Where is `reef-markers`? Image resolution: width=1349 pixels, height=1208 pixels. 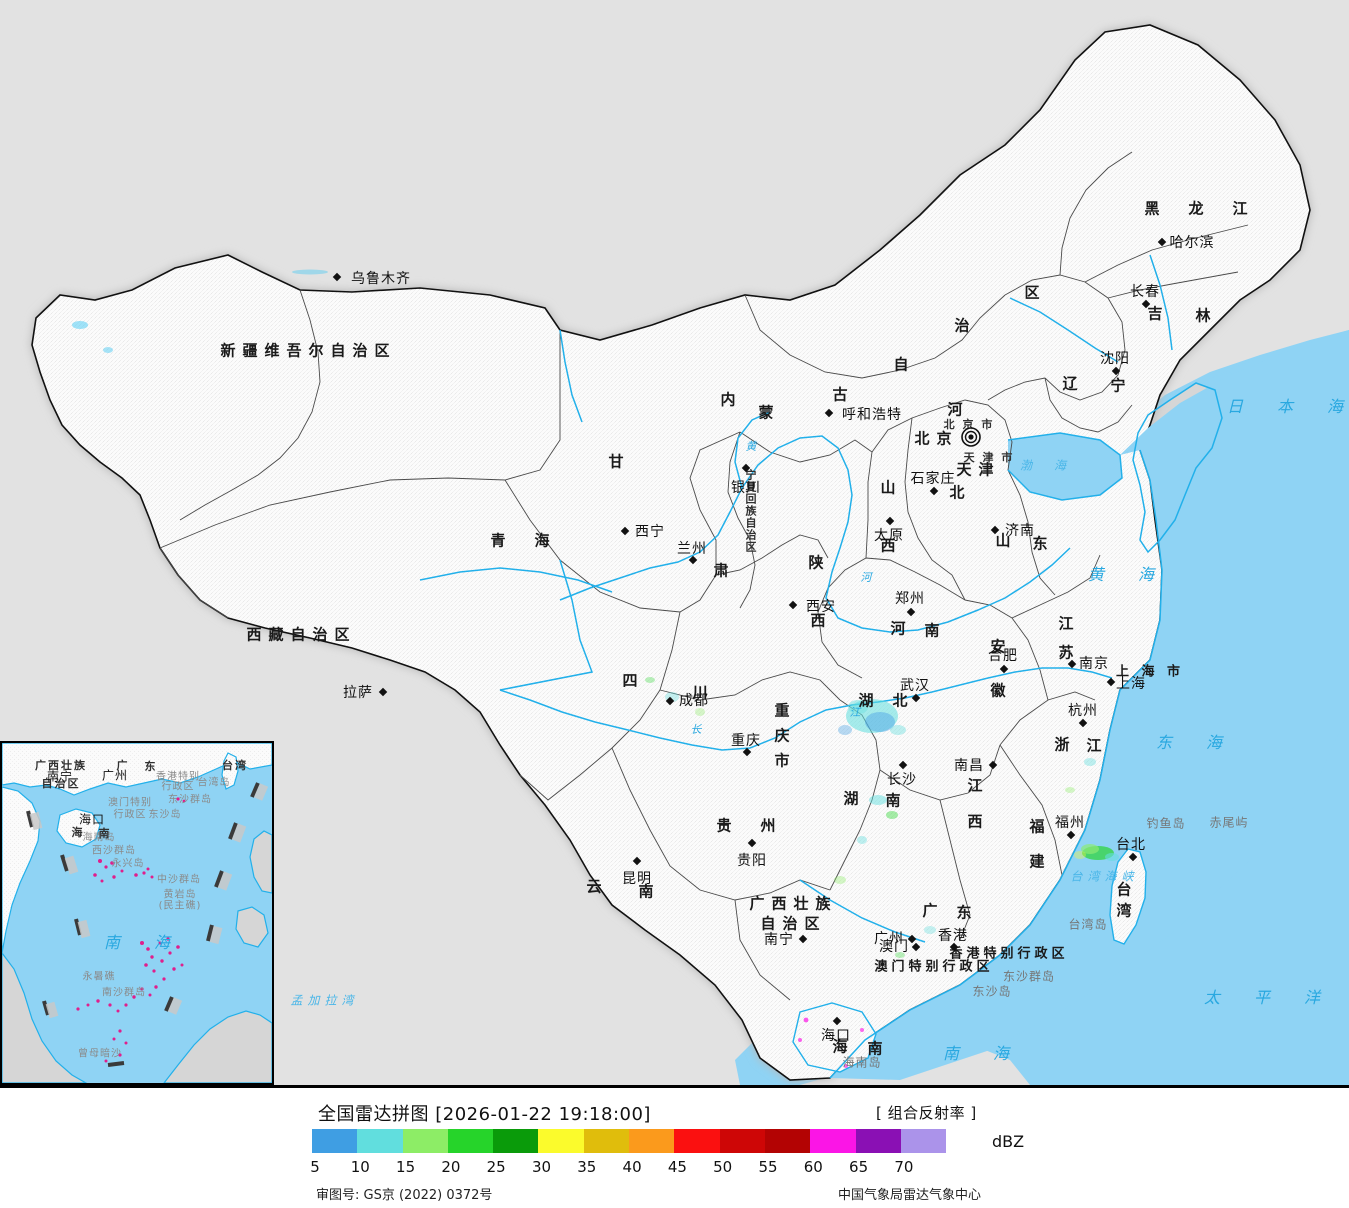
reef-markers is located at coordinates (131, 930).